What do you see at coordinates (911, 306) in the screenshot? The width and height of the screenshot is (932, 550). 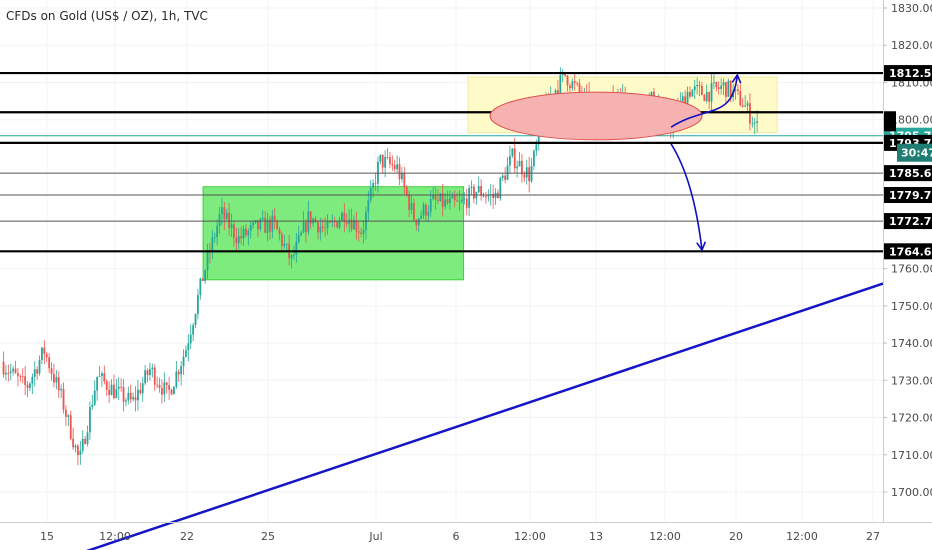 I see `price-tick-label: 1750.00` at bounding box center [911, 306].